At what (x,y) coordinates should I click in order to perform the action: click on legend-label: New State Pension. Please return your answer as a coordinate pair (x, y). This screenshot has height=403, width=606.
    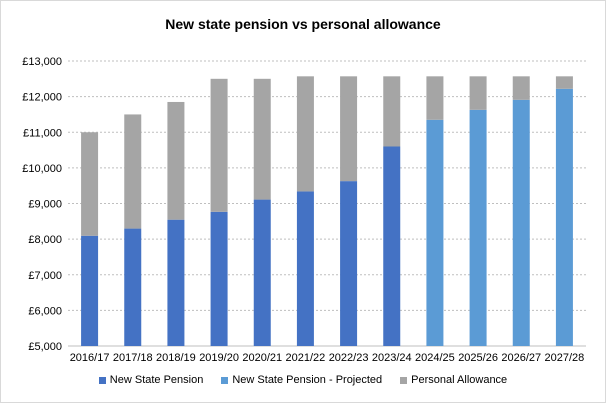
    Looking at the image, I should click on (156, 380).